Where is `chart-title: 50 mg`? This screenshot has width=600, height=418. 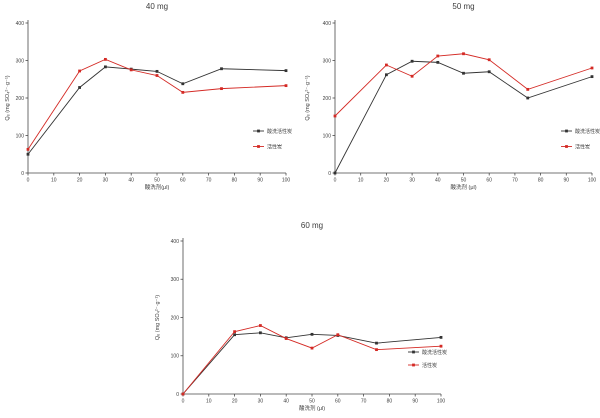
chart-title: 50 mg is located at coordinates (463, 6).